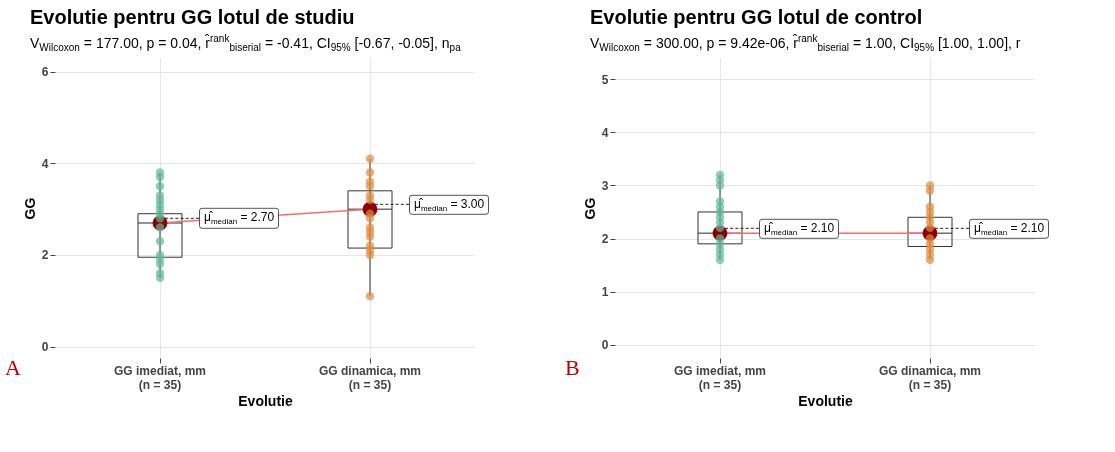 Image resolution: width=1115 pixels, height=452 pixels. Describe the element at coordinates (239, 218) in the screenshot. I see `annotation: μ̂$_{median}$ = 2.70` at that location.